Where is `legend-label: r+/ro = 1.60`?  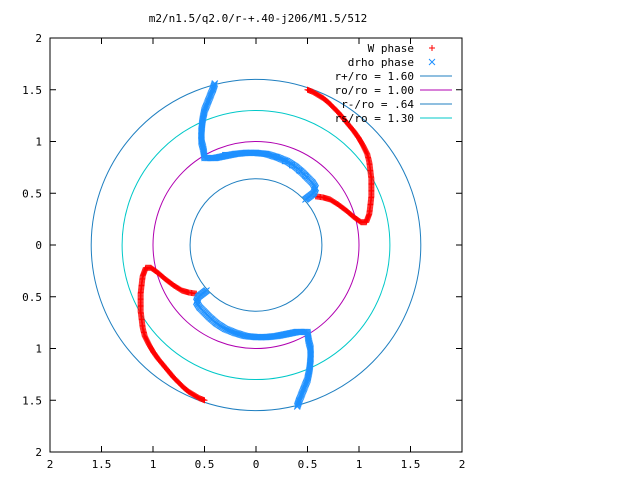 legend-label: r+/ro = 1.60 is located at coordinates (374, 76).